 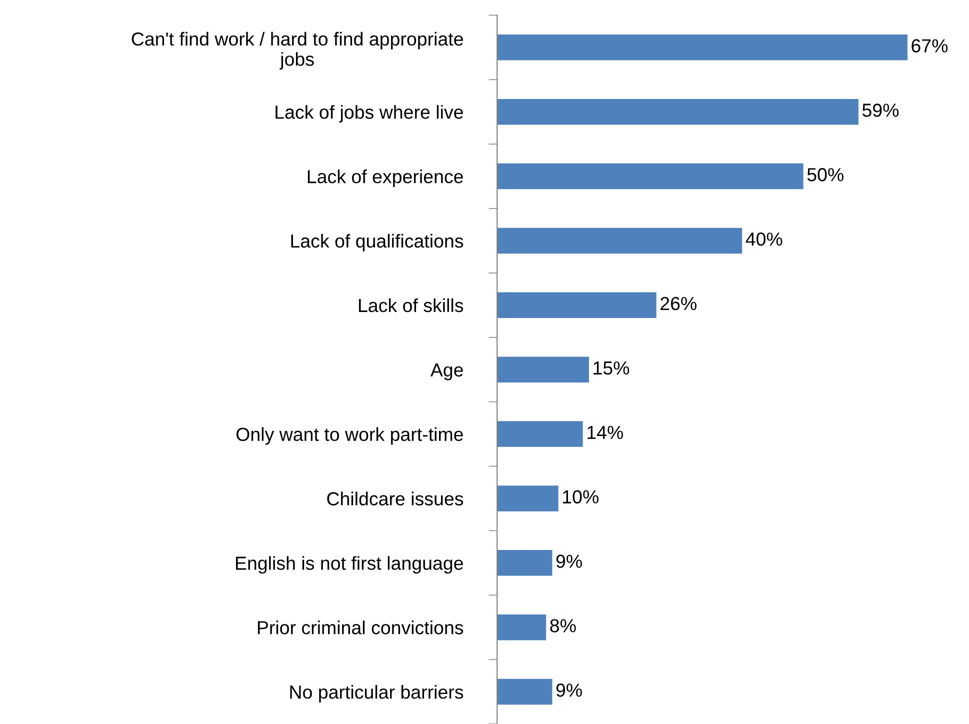 I want to click on data-label: 15%, so click(x=612, y=368).